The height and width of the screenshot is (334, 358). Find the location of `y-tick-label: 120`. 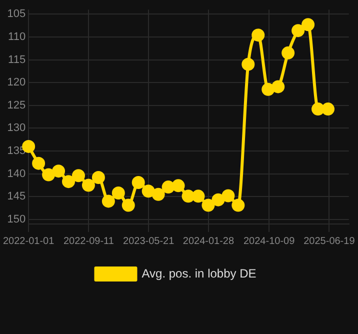

y-tick-label: 120 is located at coordinates (16, 82).